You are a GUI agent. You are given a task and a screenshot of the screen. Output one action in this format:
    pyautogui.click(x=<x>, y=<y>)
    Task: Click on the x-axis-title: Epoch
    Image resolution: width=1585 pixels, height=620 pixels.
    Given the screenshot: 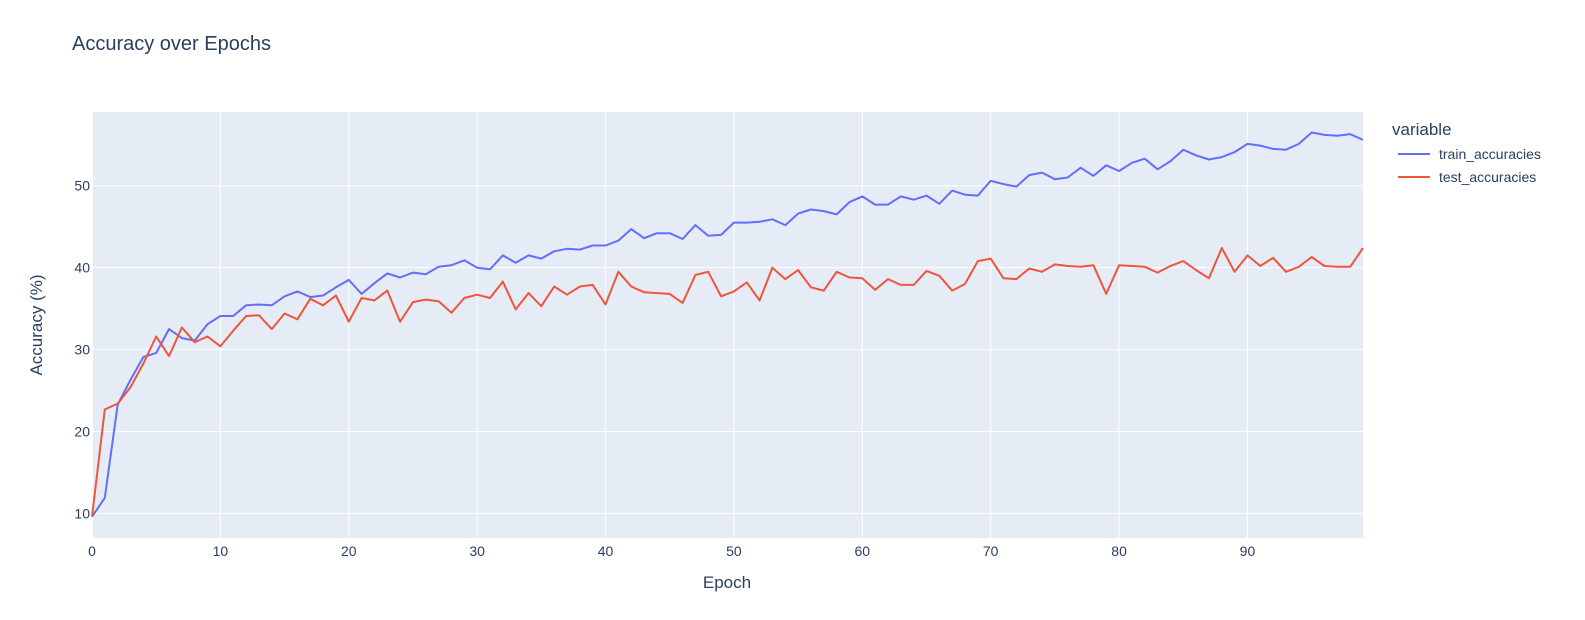 What is the action you would take?
    pyautogui.click(x=727, y=582)
    